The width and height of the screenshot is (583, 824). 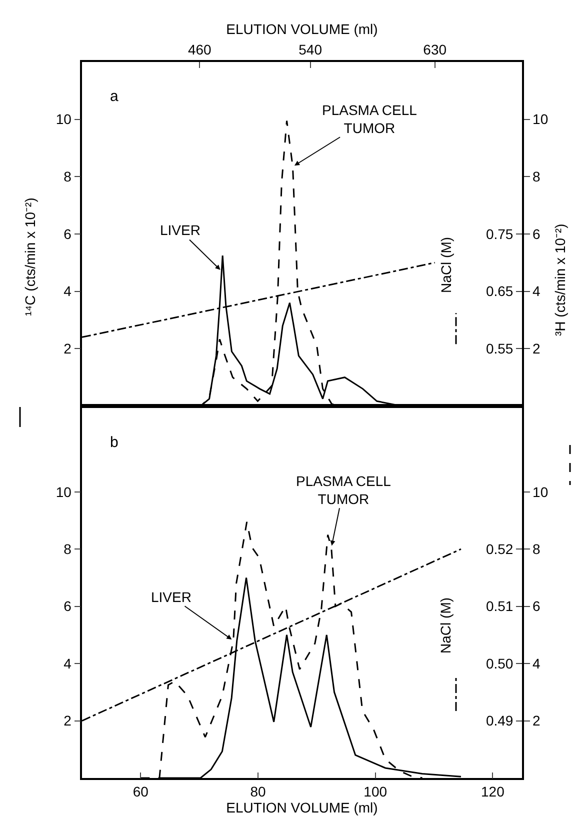 I want to click on x-tick-label: 540, so click(x=310, y=50).